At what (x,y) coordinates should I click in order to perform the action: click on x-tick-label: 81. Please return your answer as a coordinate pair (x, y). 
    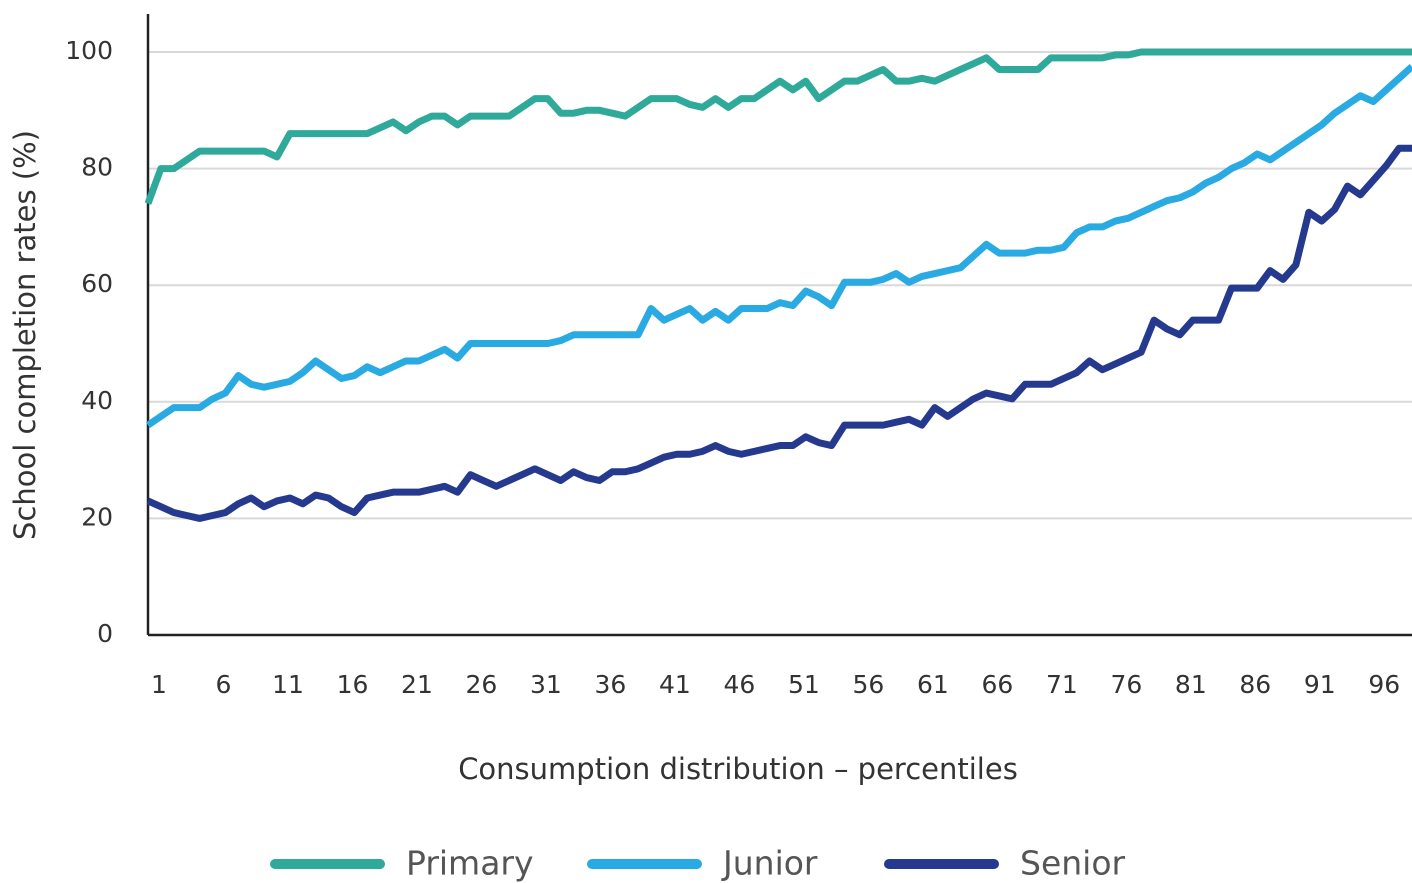
    Looking at the image, I should click on (1191, 684).